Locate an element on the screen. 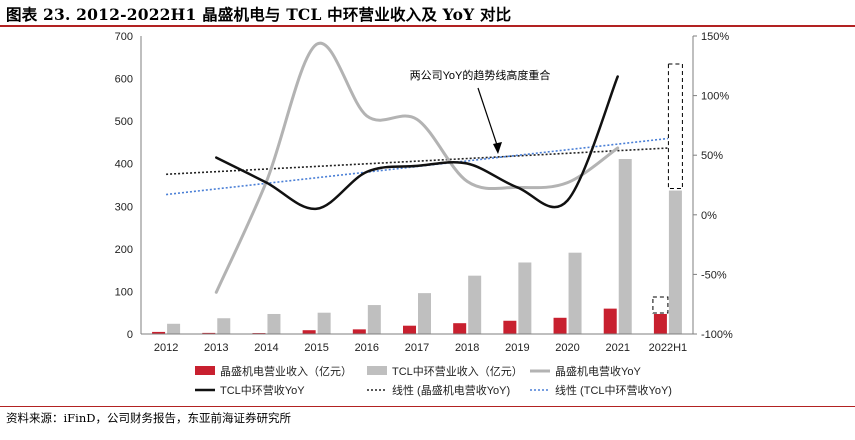 The height and width of the screenshot is (440, 855). legend-label: 线性 (TCL中环营收YoY) is located at coordinates (613, 390).